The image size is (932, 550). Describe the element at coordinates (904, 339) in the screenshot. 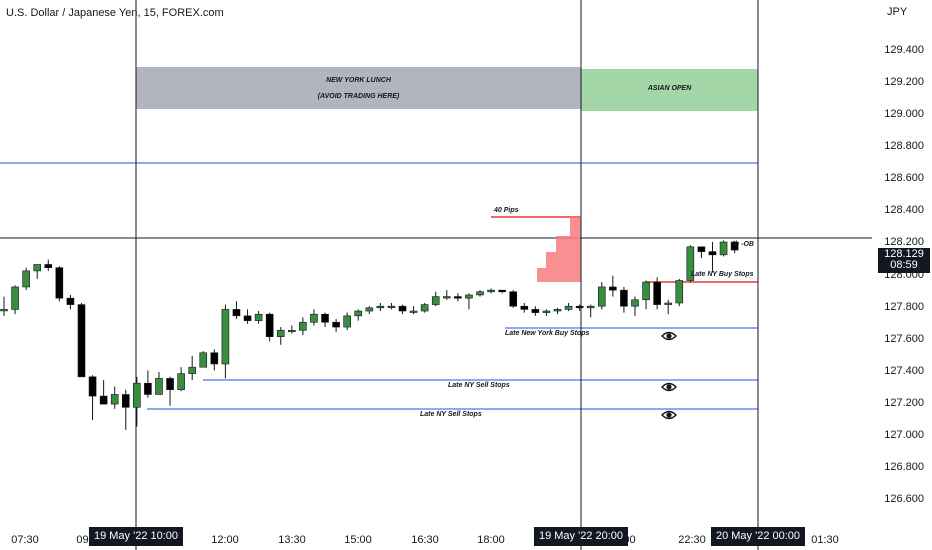

I see `price-tick: 127.600` at that location.